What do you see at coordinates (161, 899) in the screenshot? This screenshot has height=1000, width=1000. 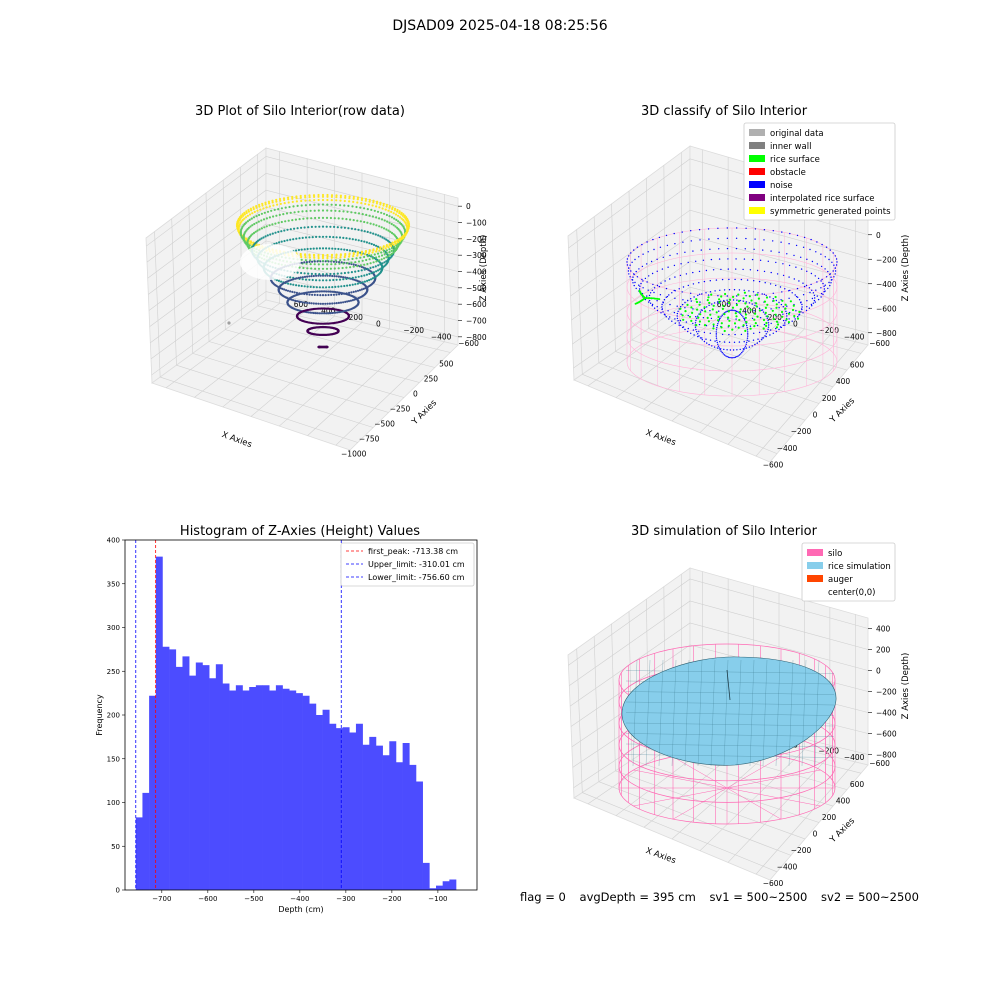 I see `x-tick-label: −700` at bounding box center [161, 899].